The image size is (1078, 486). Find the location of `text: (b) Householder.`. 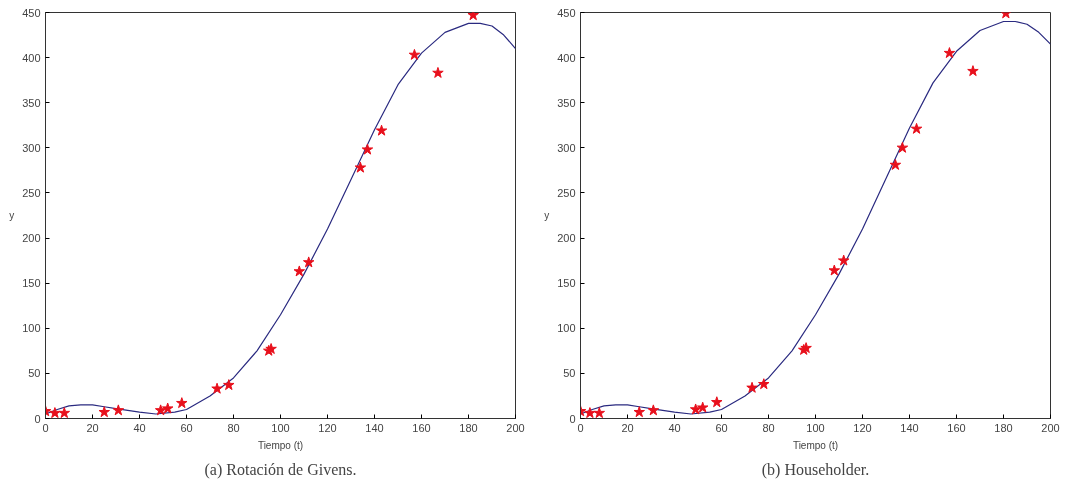

text: (b) Householder. is located at coordinates (815, 469).